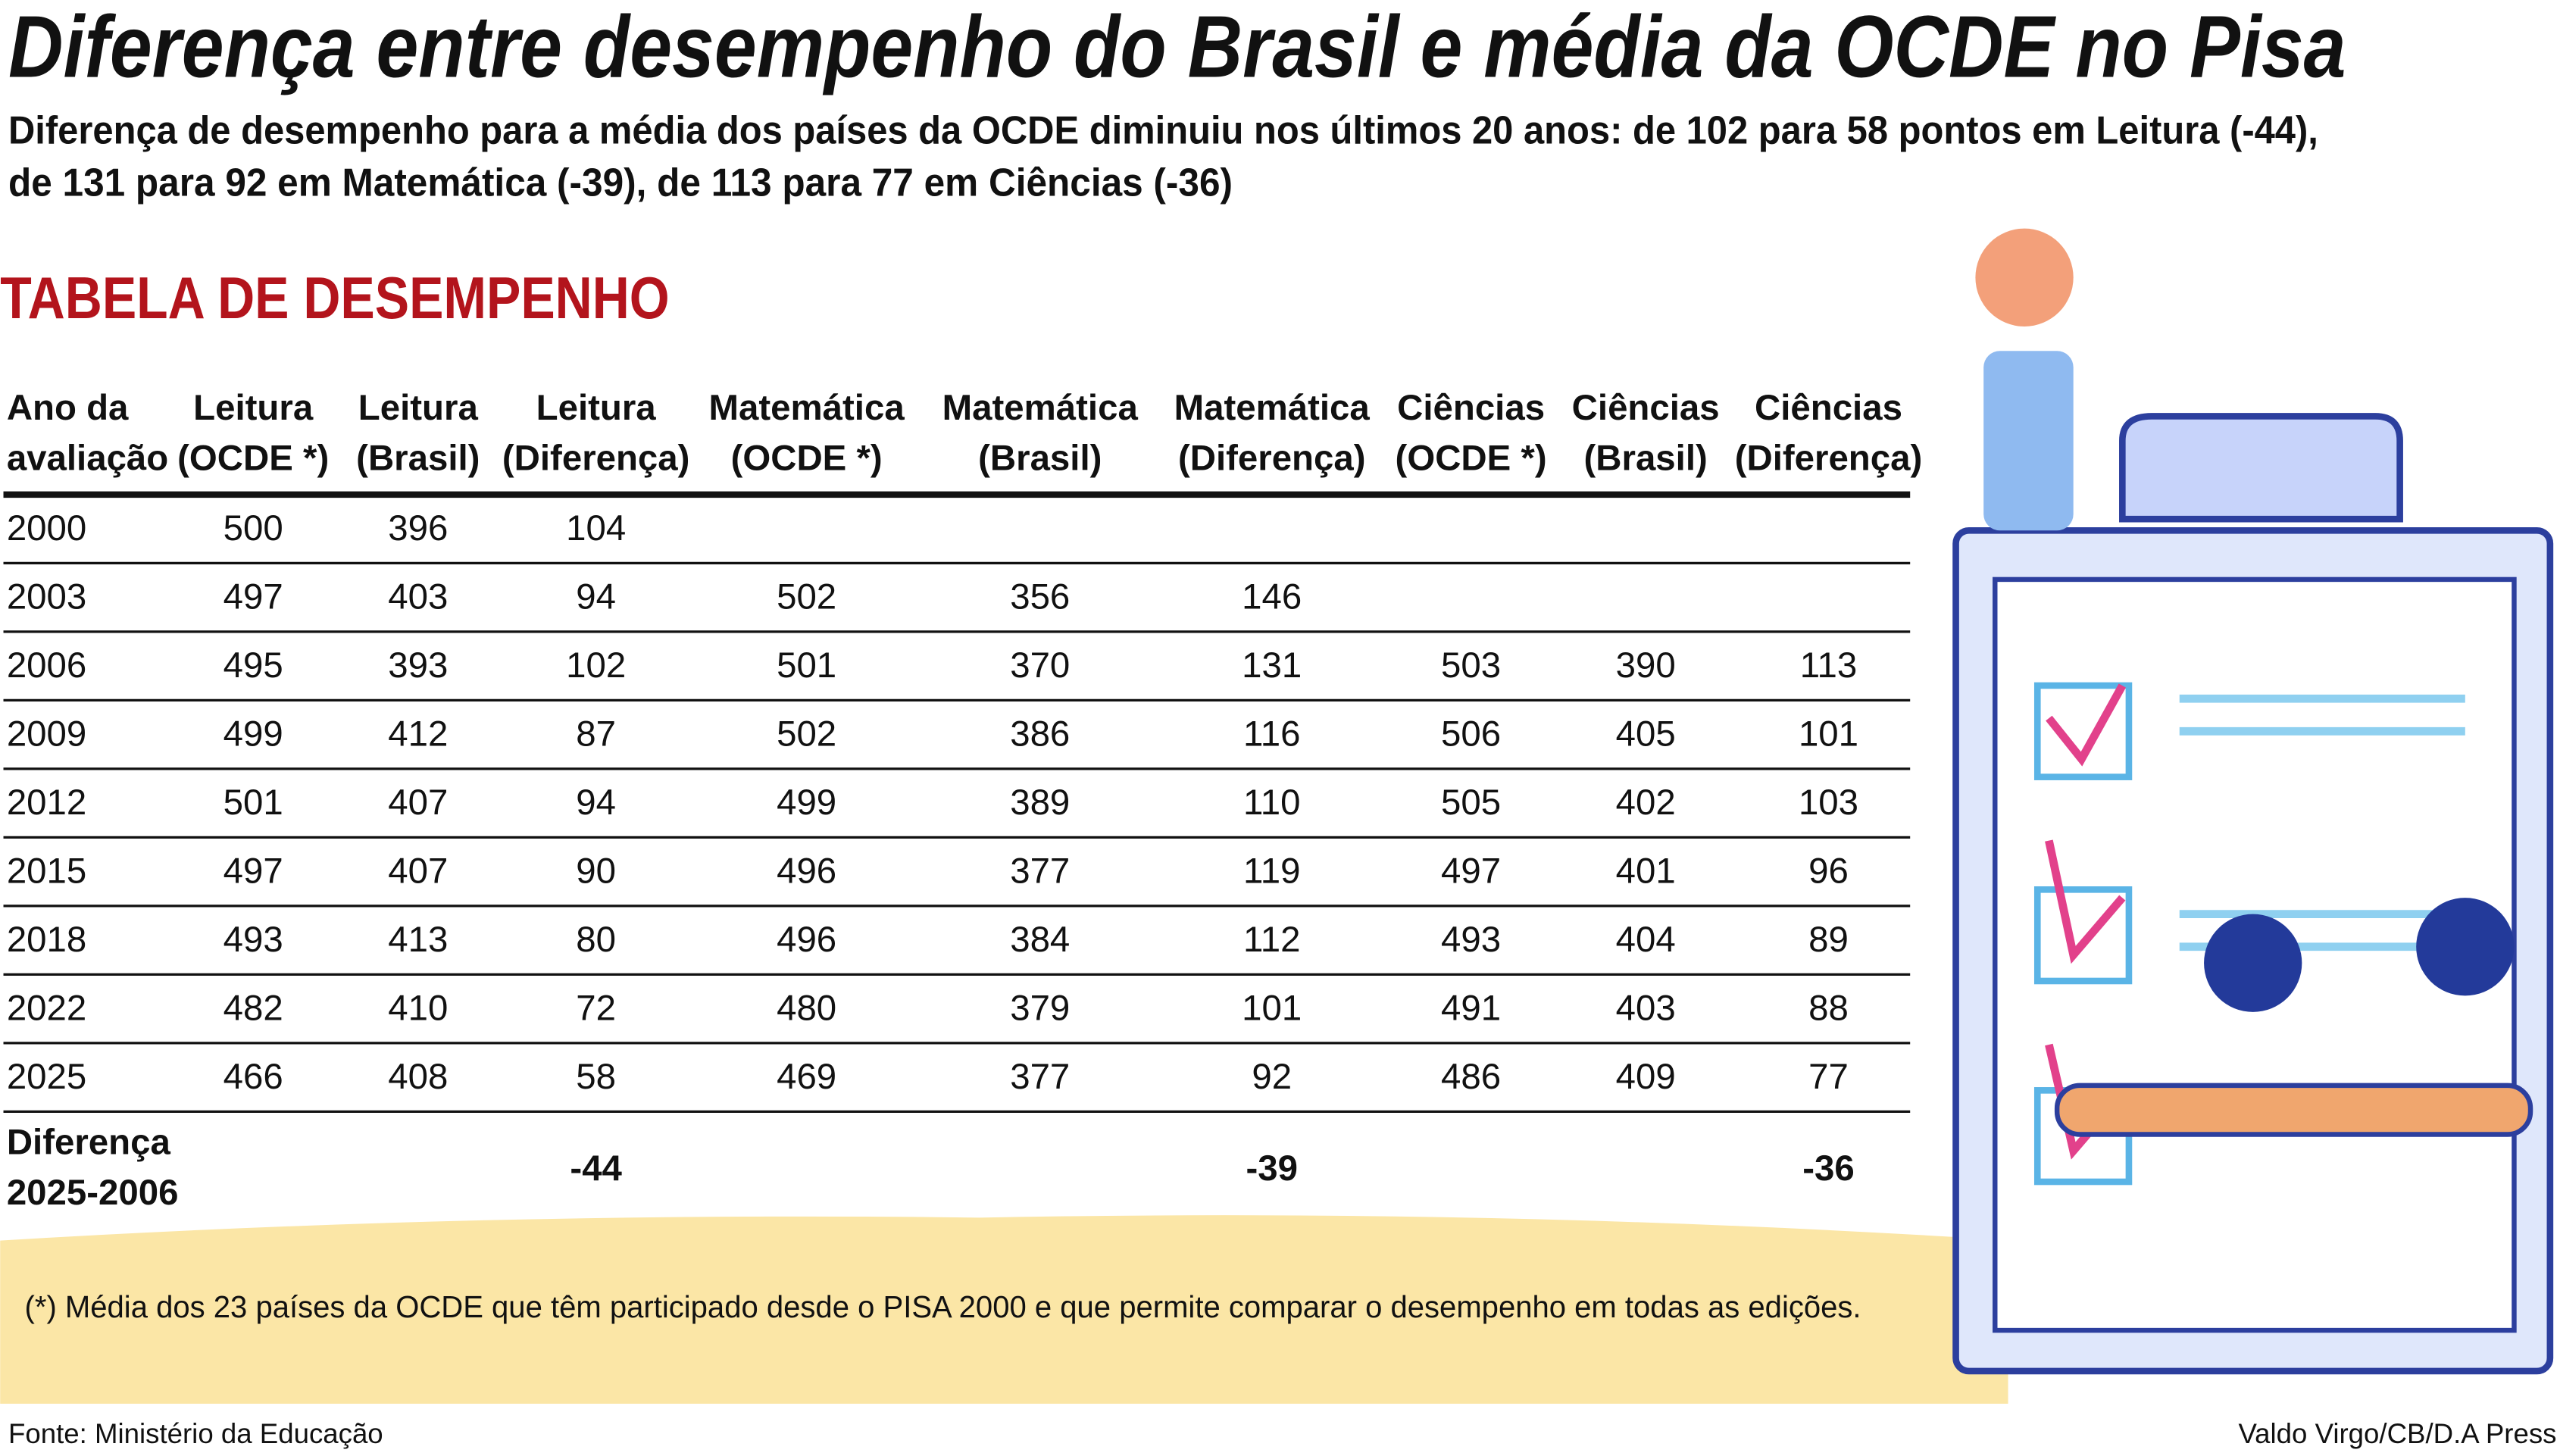  What do you see at coordinates (1828, 1009) in the screenshot?
I see `value-cell: 88` at bounding box center [1828, 1009].